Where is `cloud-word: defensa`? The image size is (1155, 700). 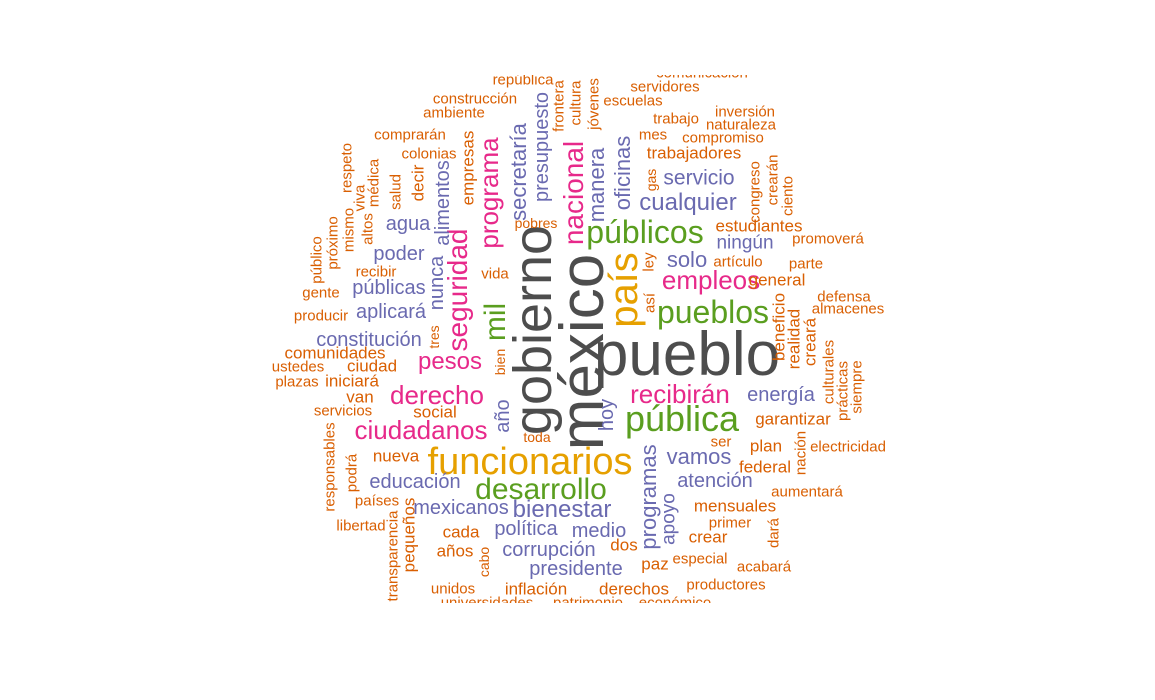 cloud-word: defensa is located at coordinates (844, 297).